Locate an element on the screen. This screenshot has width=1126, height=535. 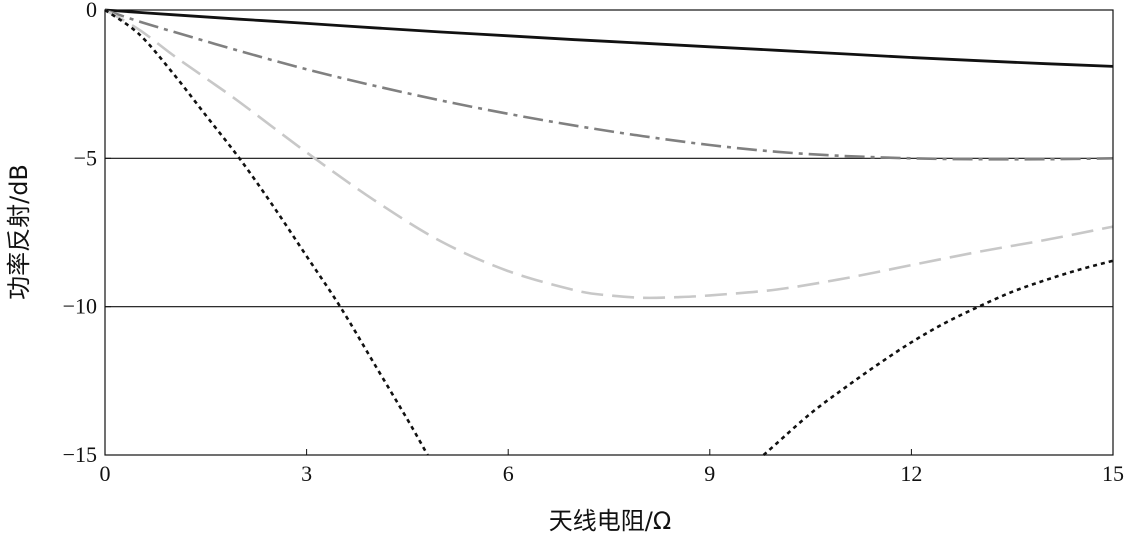
x-tick-label-4: 12 is located at coordinates (911, 473).